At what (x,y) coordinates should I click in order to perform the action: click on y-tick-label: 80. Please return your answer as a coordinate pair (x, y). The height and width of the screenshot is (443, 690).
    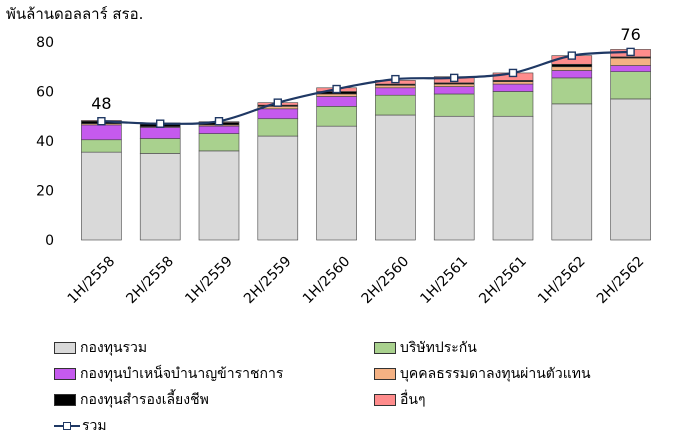
    Looking at the image, I should click on (45, 43).